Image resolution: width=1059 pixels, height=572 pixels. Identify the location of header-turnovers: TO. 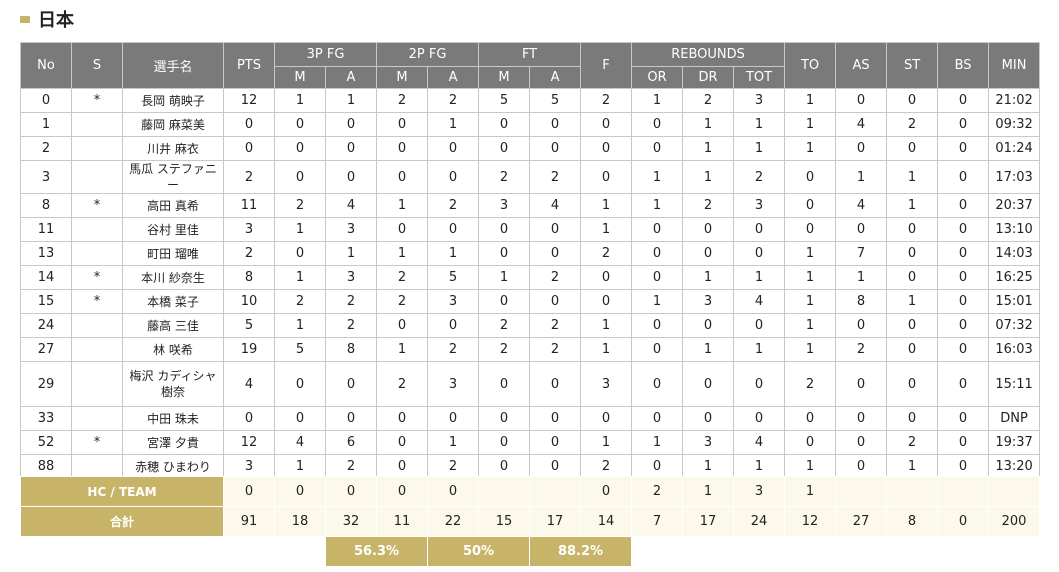
(810, 65).